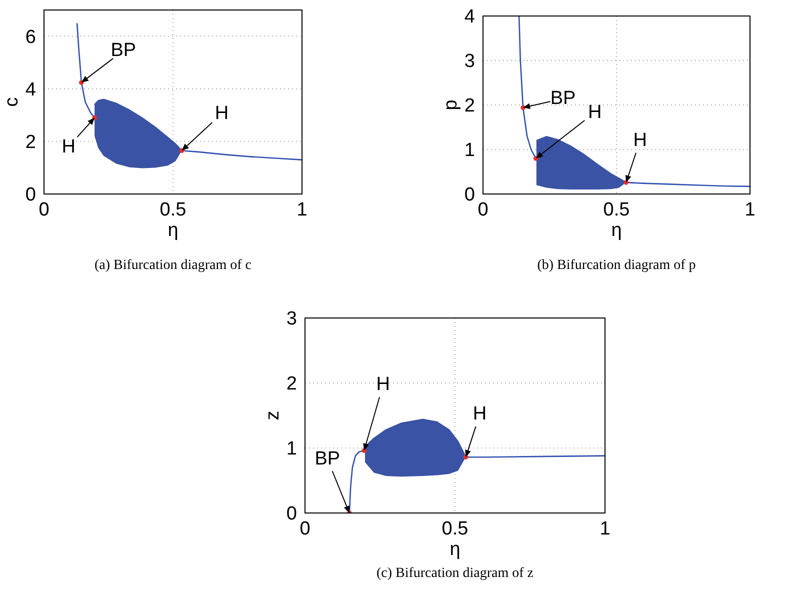  Describe the element at coordinates (173, 266) in the screenshot. I see `text: (a) Bifurcation diagram of c` at that location.